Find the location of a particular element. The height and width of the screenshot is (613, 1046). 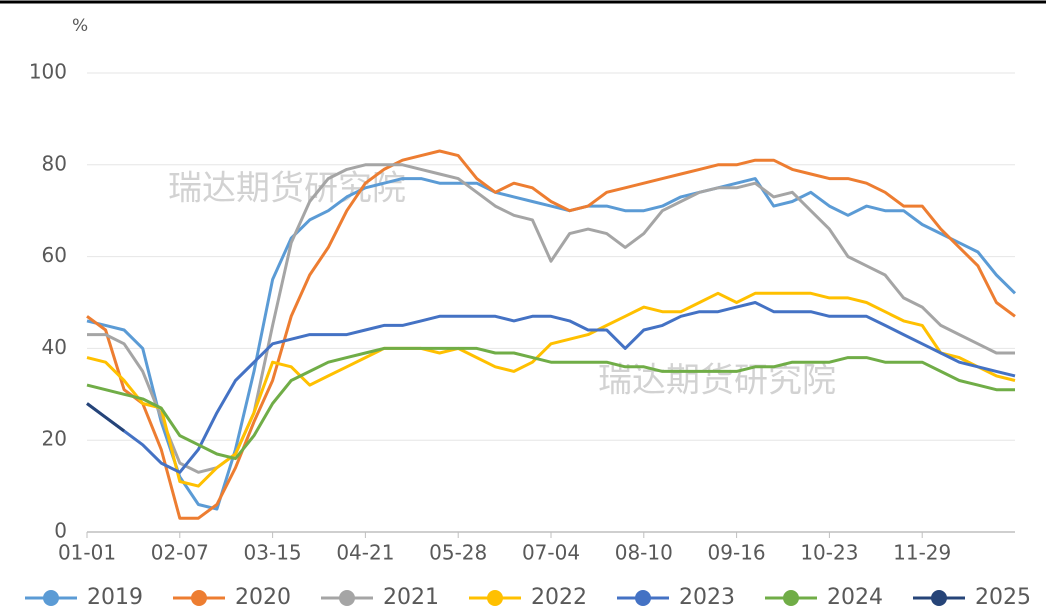

legend-label: 2025 is located at coordinates (1003, 597).